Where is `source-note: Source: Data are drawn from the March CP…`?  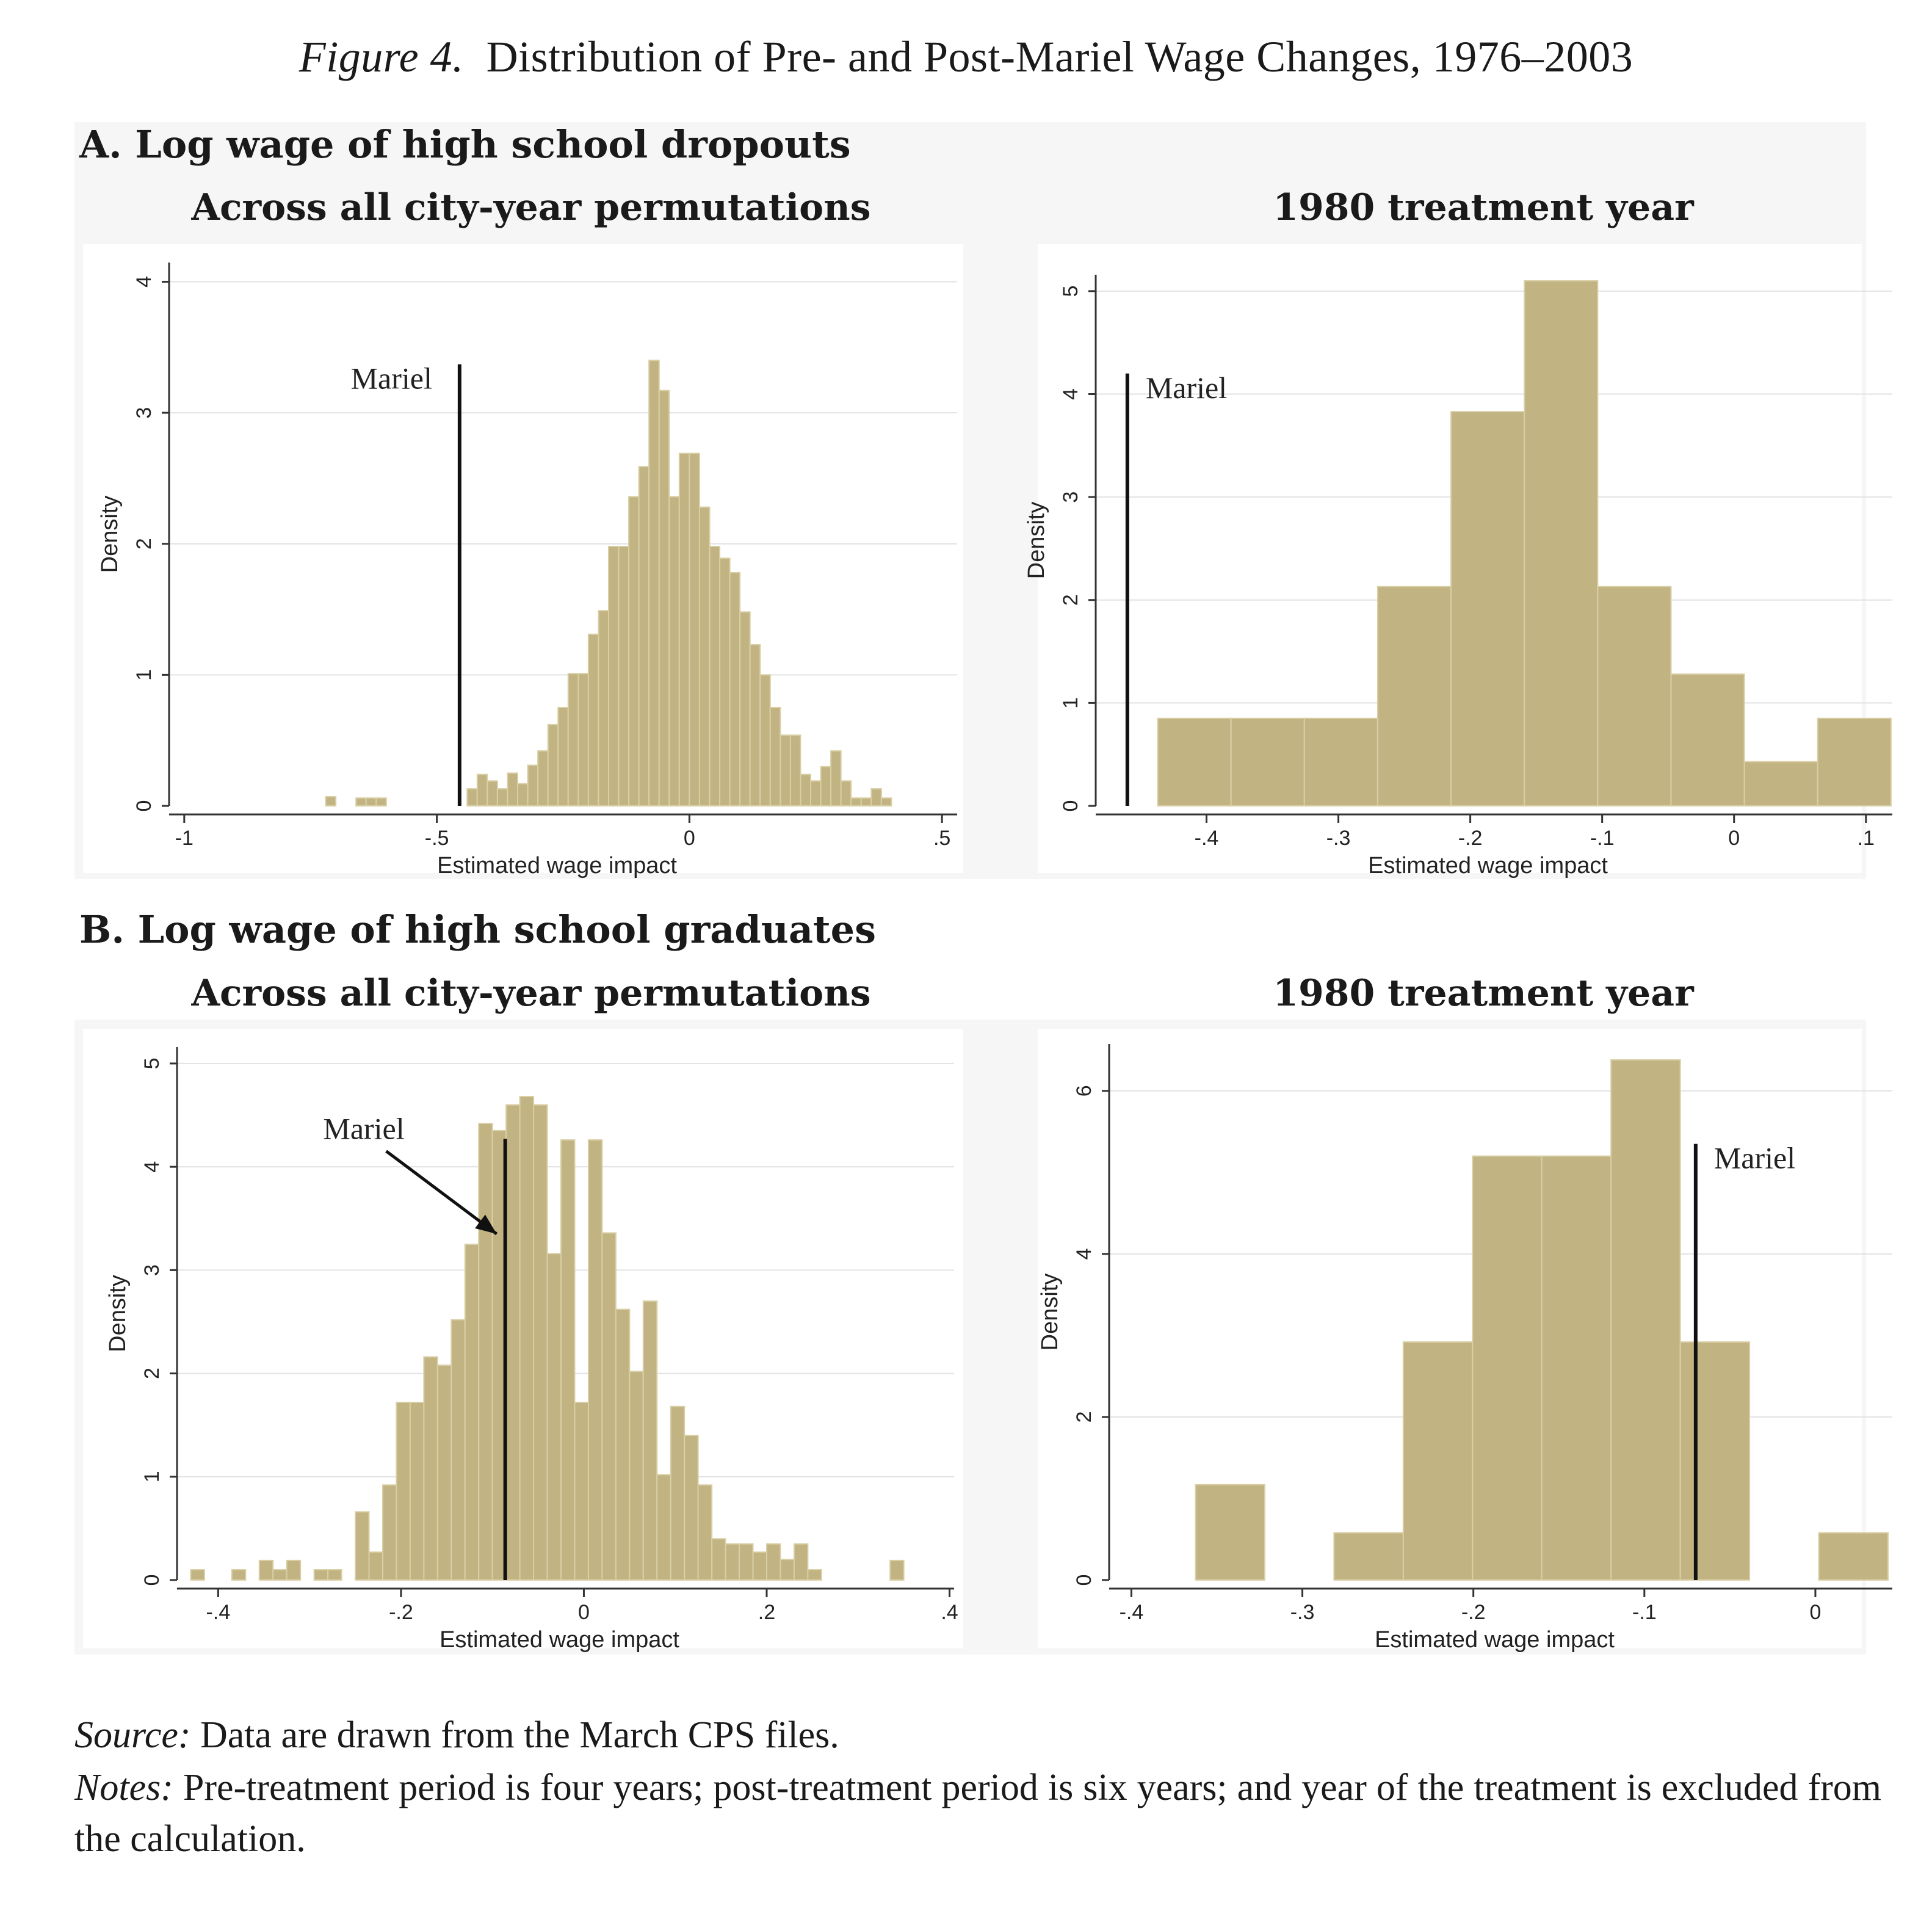
source-note: Source: Data are drawn from the March CP… is located at coordinates (977, 1735).